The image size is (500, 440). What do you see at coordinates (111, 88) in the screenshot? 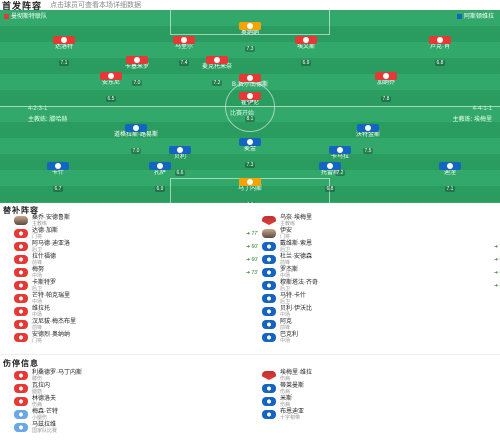
I see `home-player: 安东尼 6.5` at bounding box center [111, 88].